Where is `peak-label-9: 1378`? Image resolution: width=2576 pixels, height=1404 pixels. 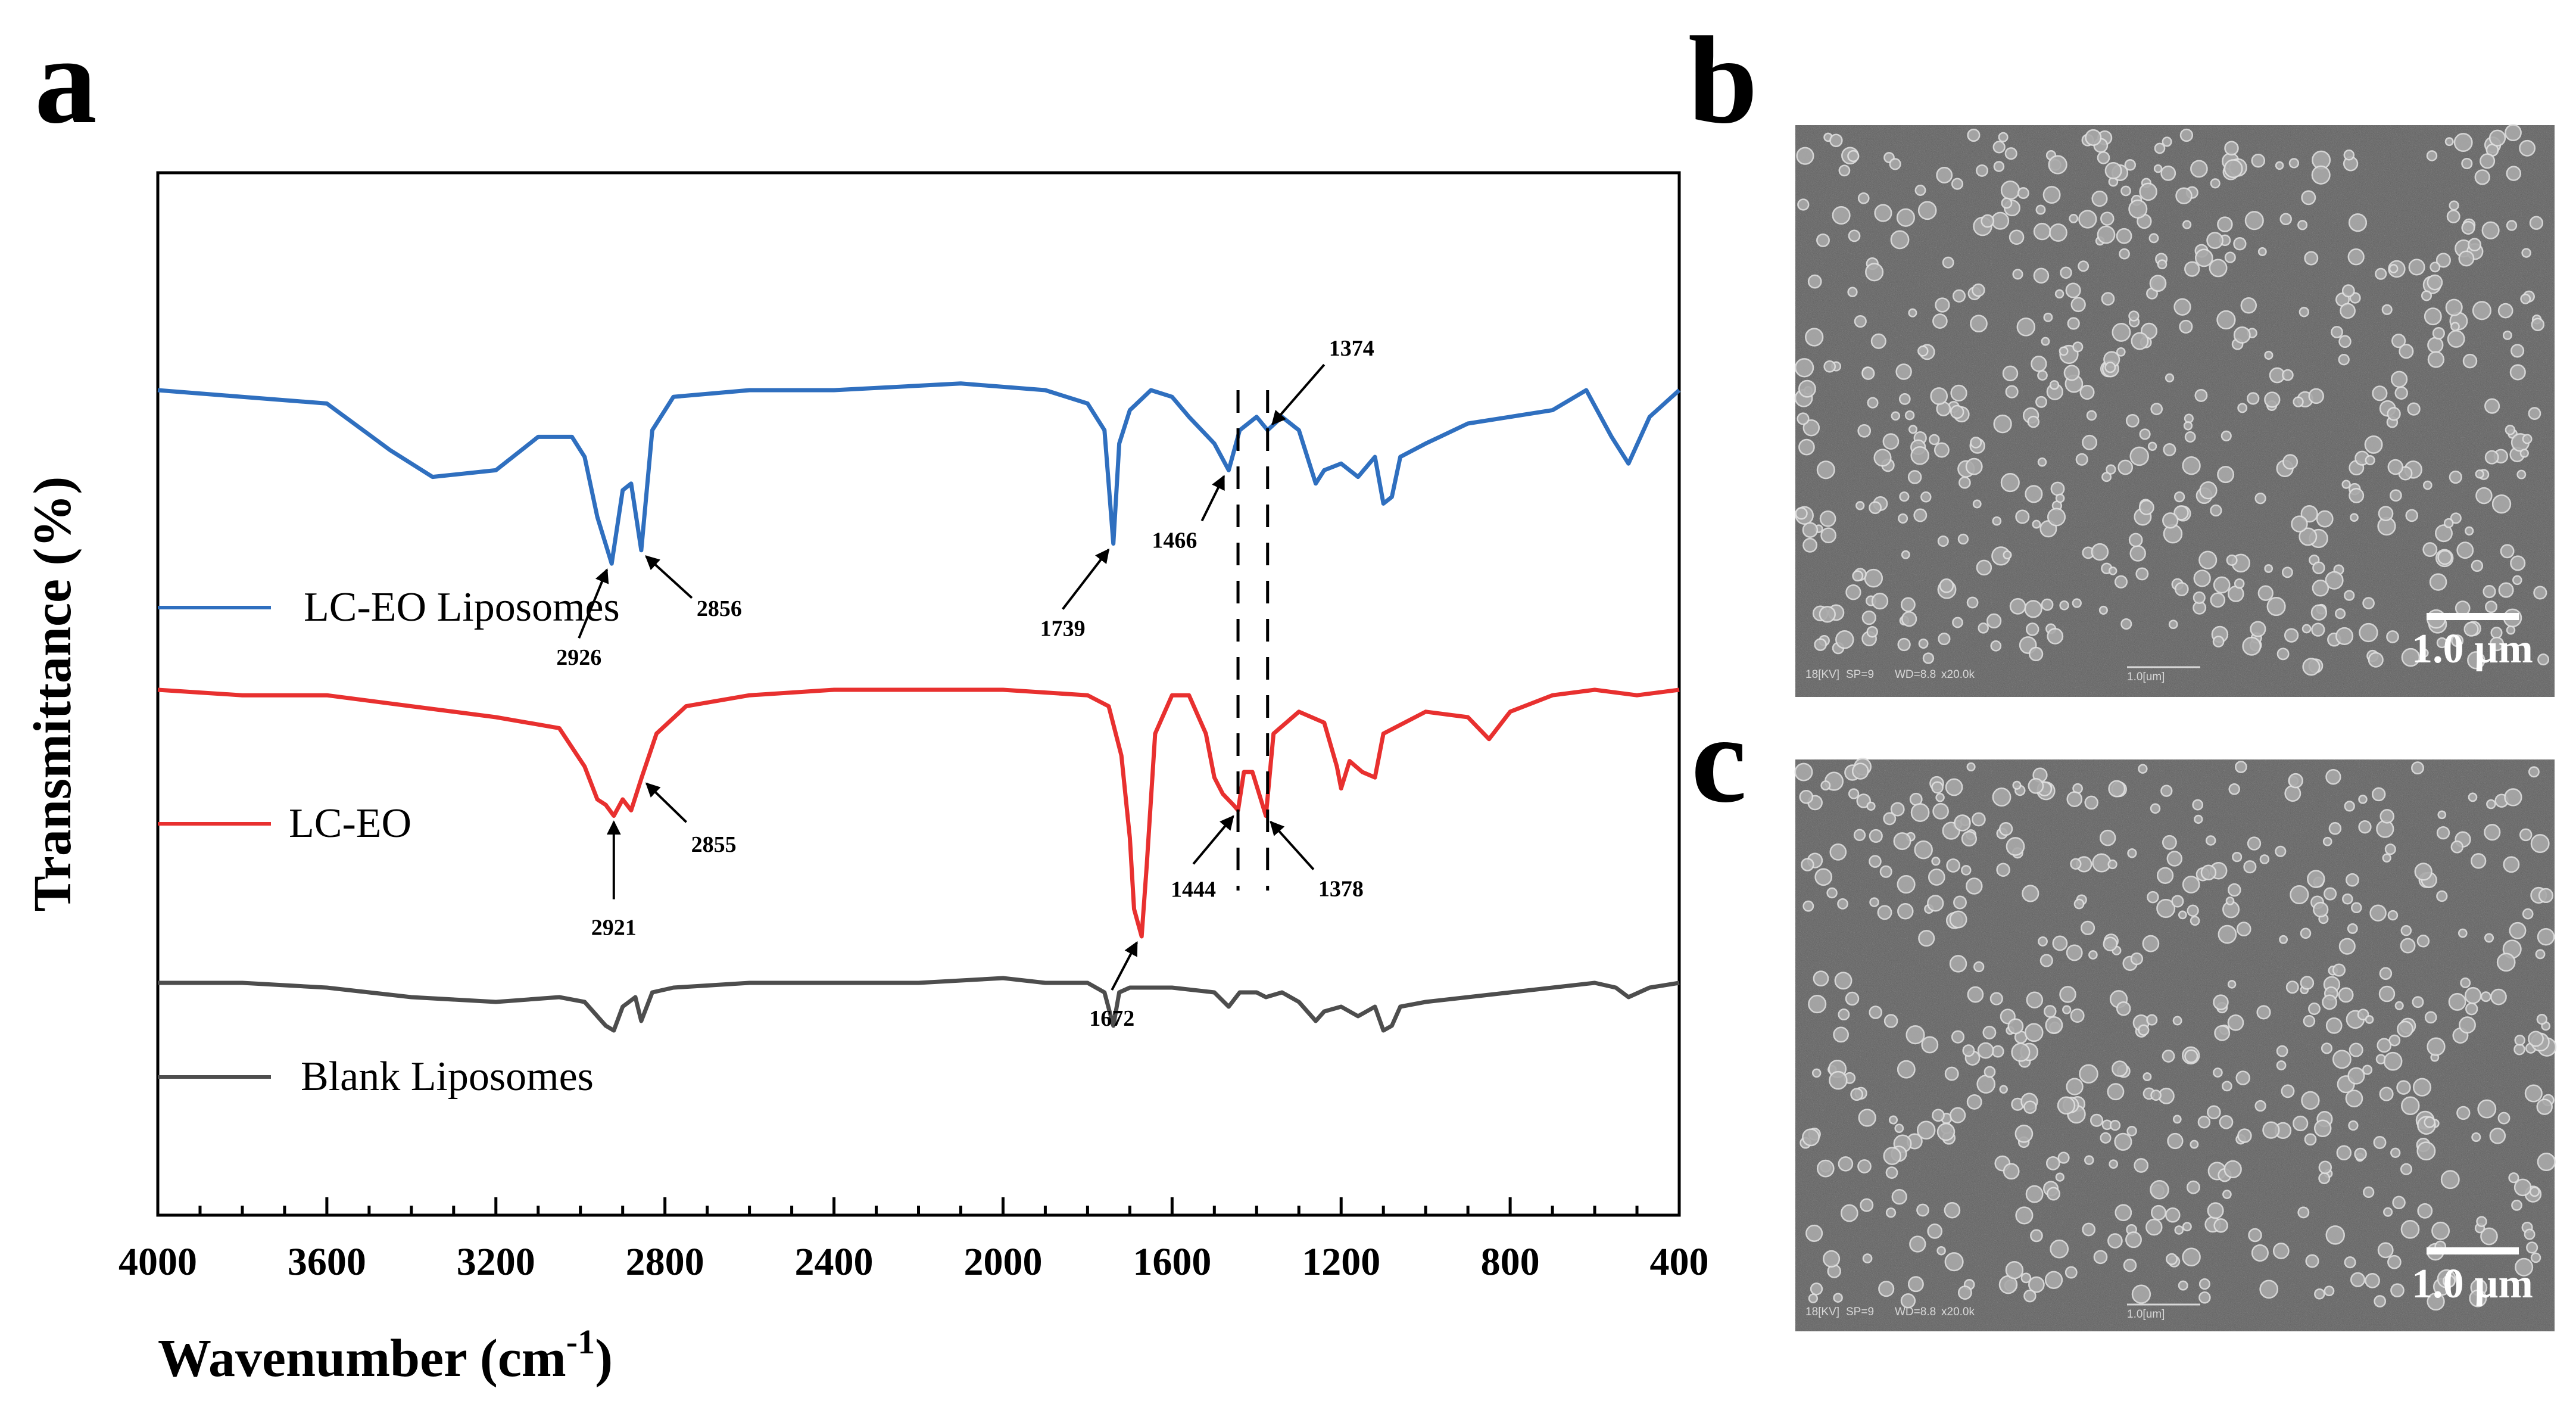 peak-label-9: 1378 is located at coordinates (1341, 889).